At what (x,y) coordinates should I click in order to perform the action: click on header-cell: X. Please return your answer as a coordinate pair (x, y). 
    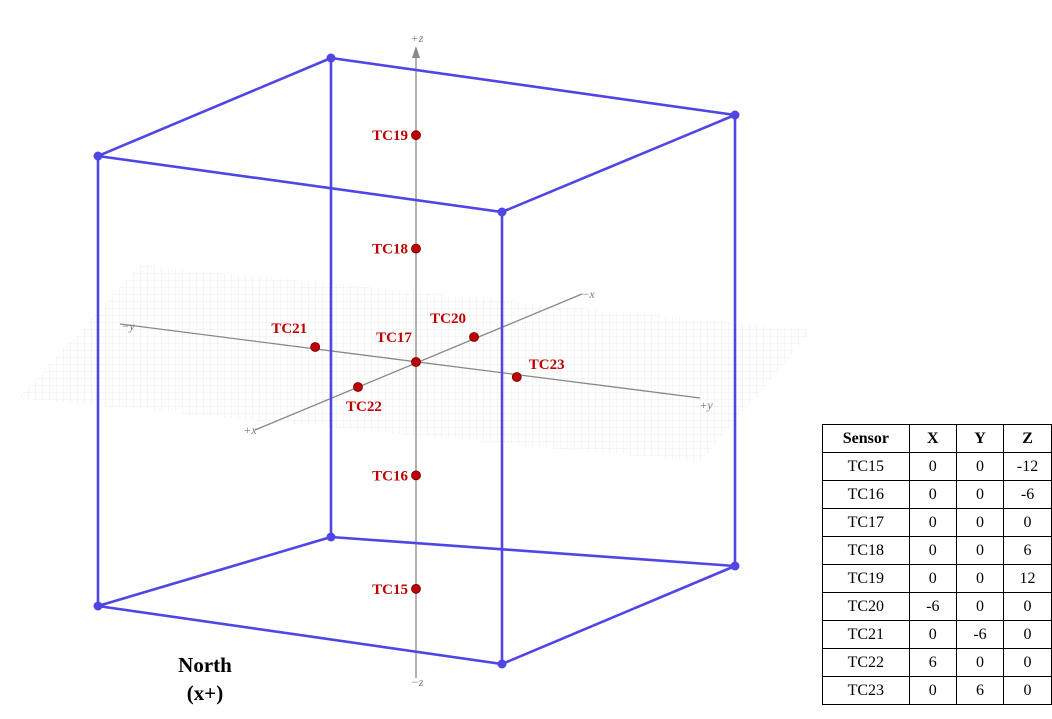
    Looking at the image, I should click on (932, 438).